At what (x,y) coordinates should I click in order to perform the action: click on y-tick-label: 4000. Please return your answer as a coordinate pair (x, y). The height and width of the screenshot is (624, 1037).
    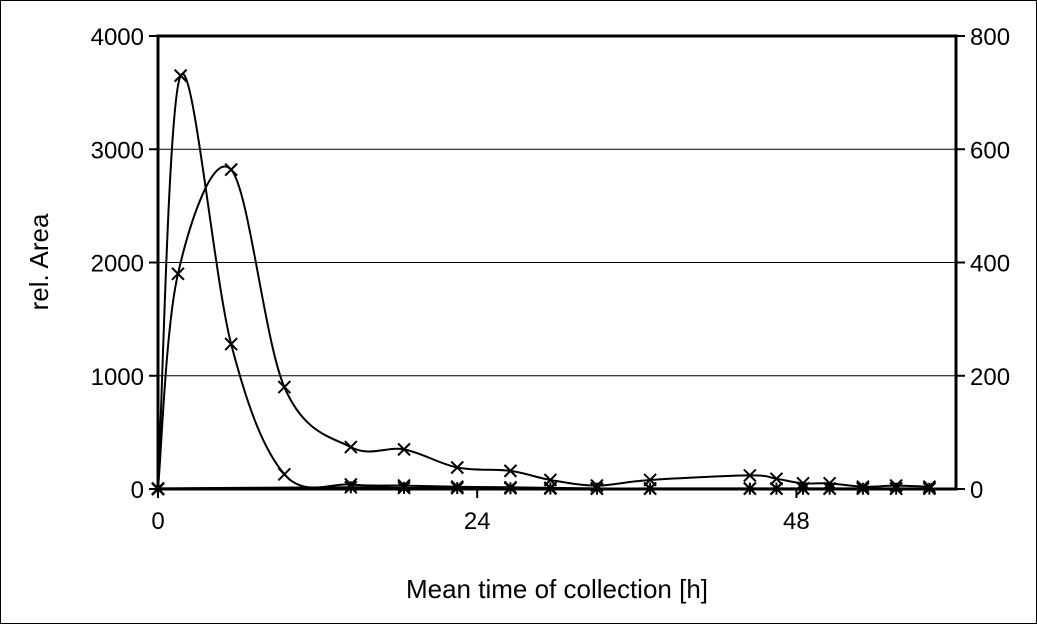
    Looking at the image, I should click on (117, 37).